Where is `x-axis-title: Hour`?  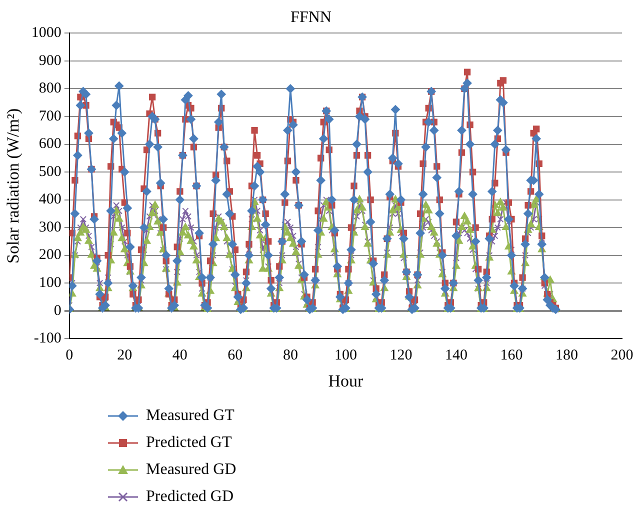 x-axis-title: Hour is located at coordinates (346, 380).